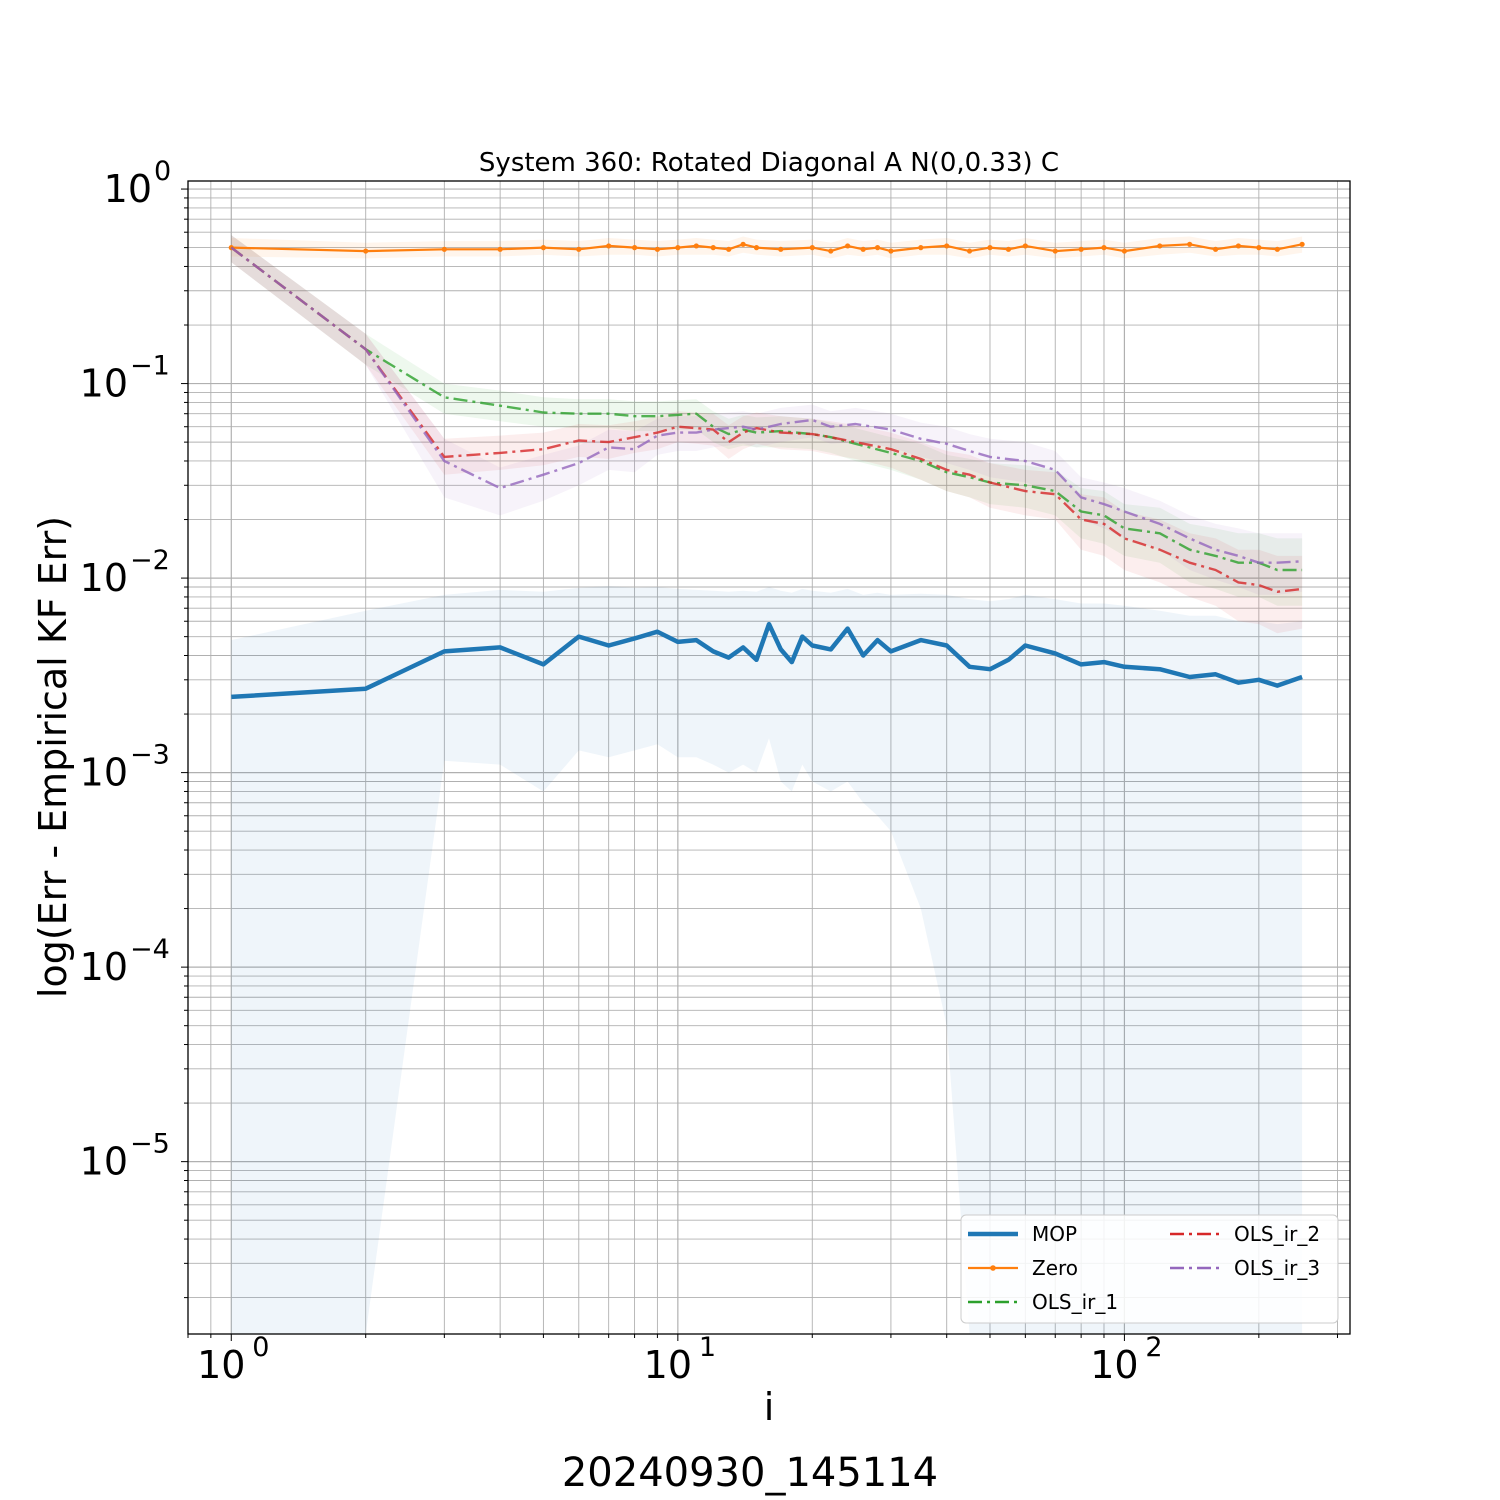  What do you see at coordinates (993, 1268) in the screenshot?
I see `legend-marker` at bounding box center [993, 1268].